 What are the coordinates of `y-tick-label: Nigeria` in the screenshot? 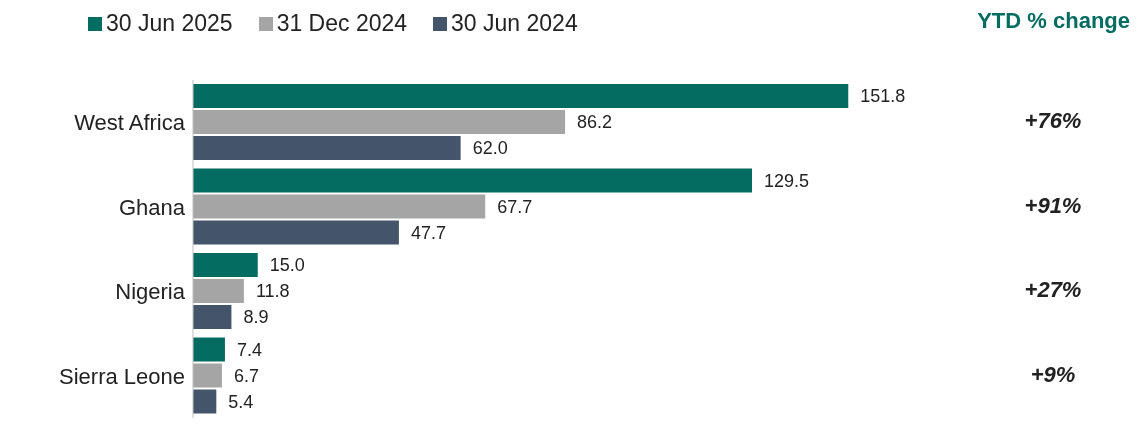 It's located at (150, 292).